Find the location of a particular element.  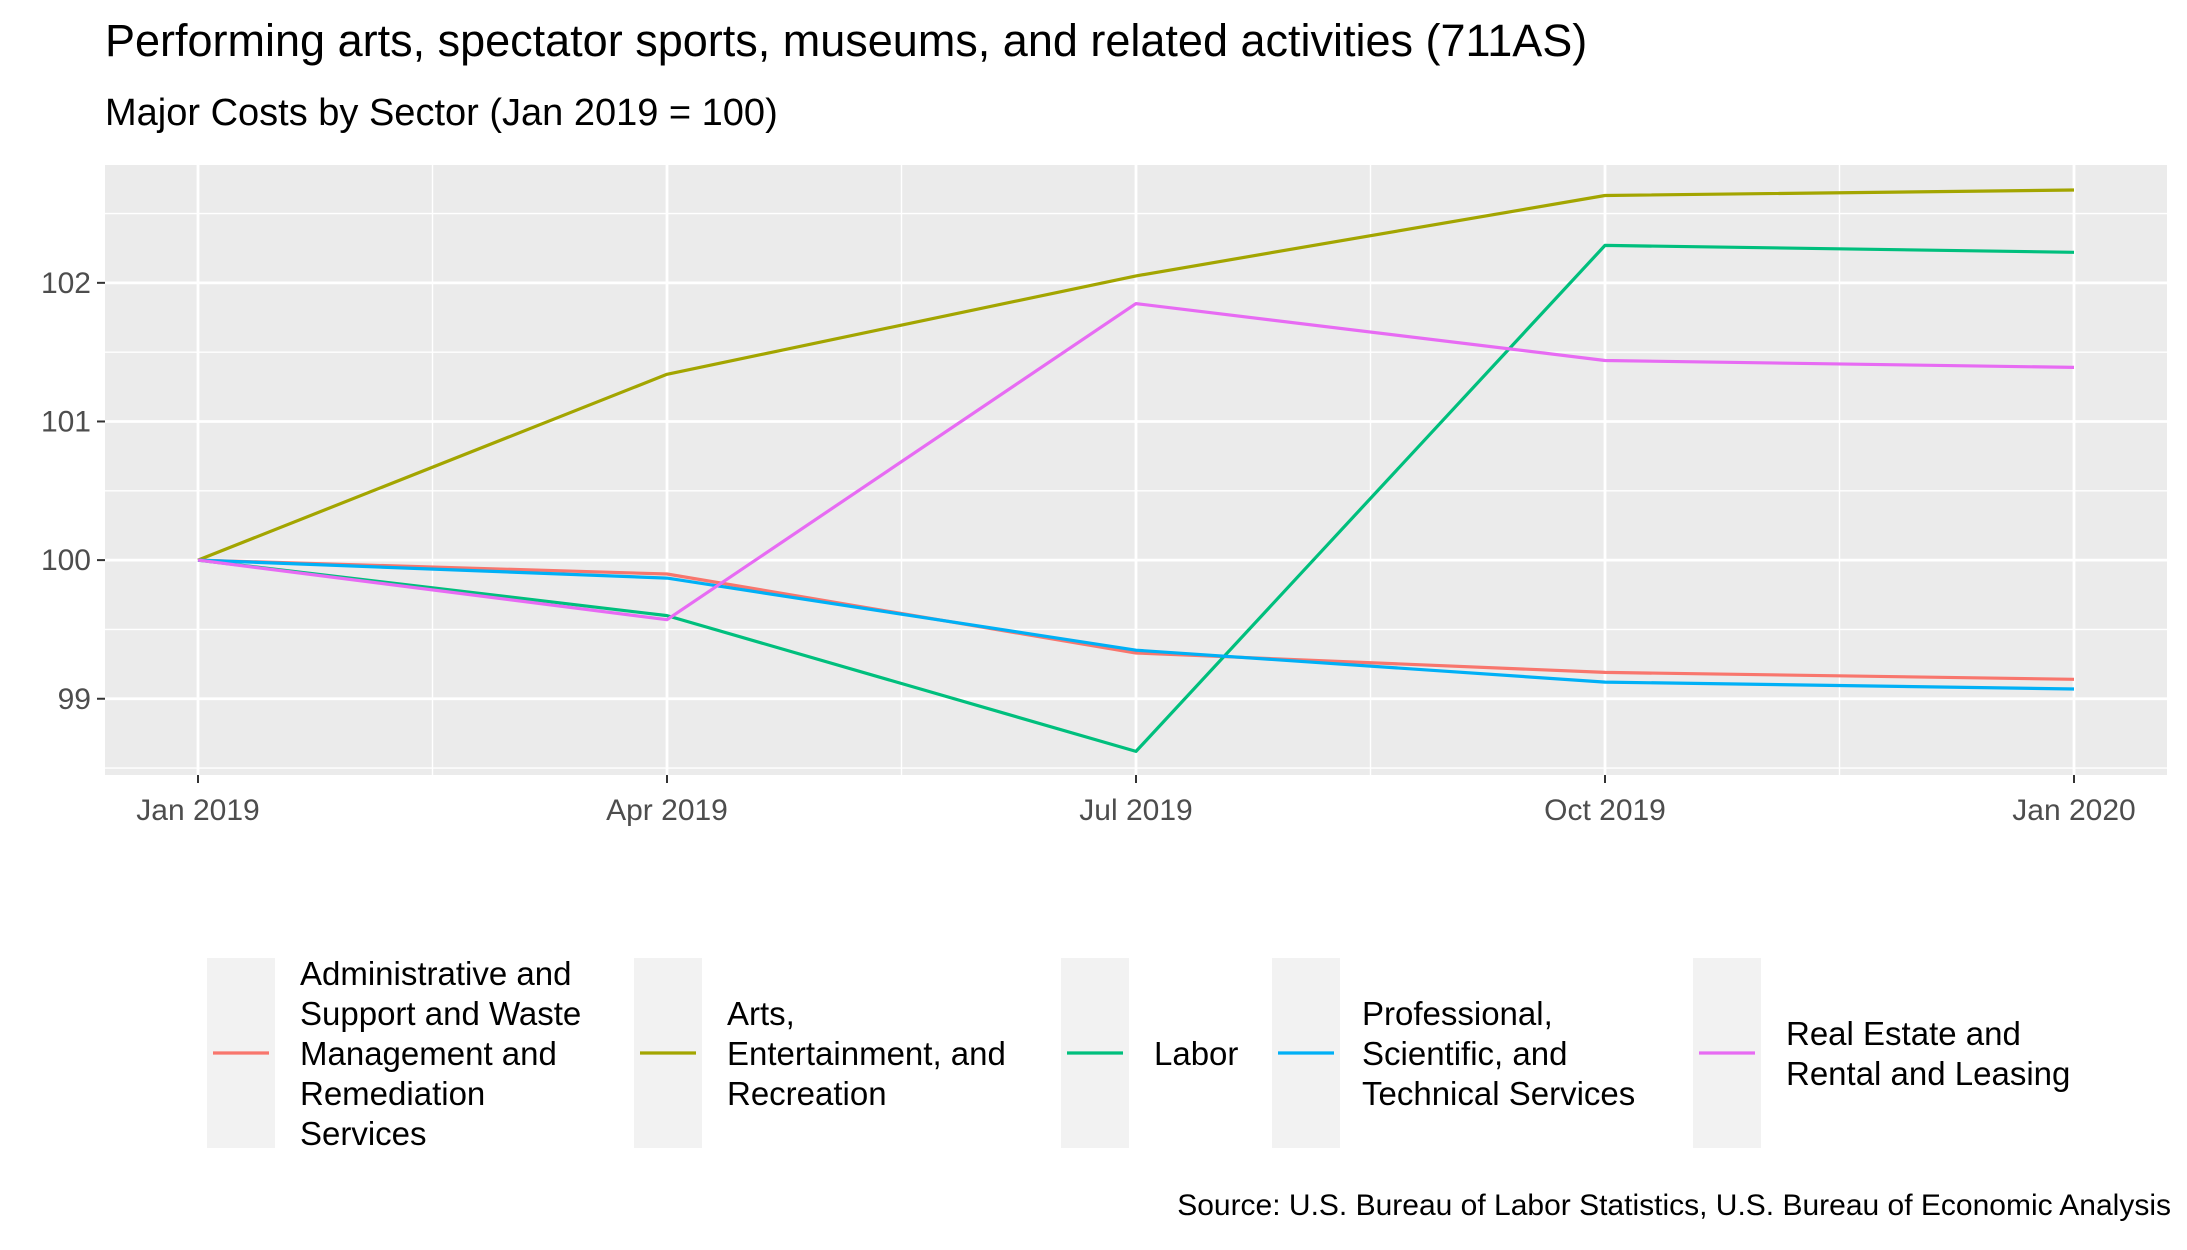

legend-label: Support and Waste is located at coordinates (440, 1013).